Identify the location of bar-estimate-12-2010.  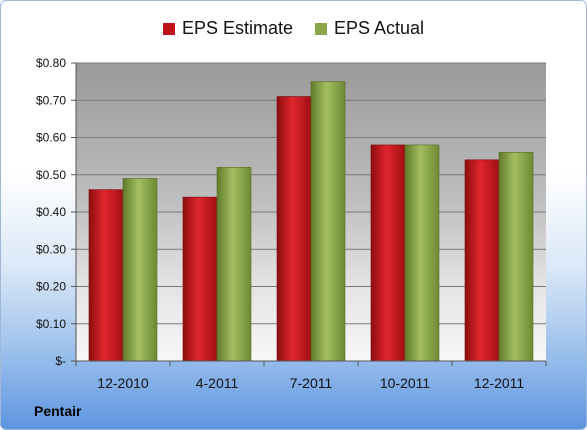
(106, 275).